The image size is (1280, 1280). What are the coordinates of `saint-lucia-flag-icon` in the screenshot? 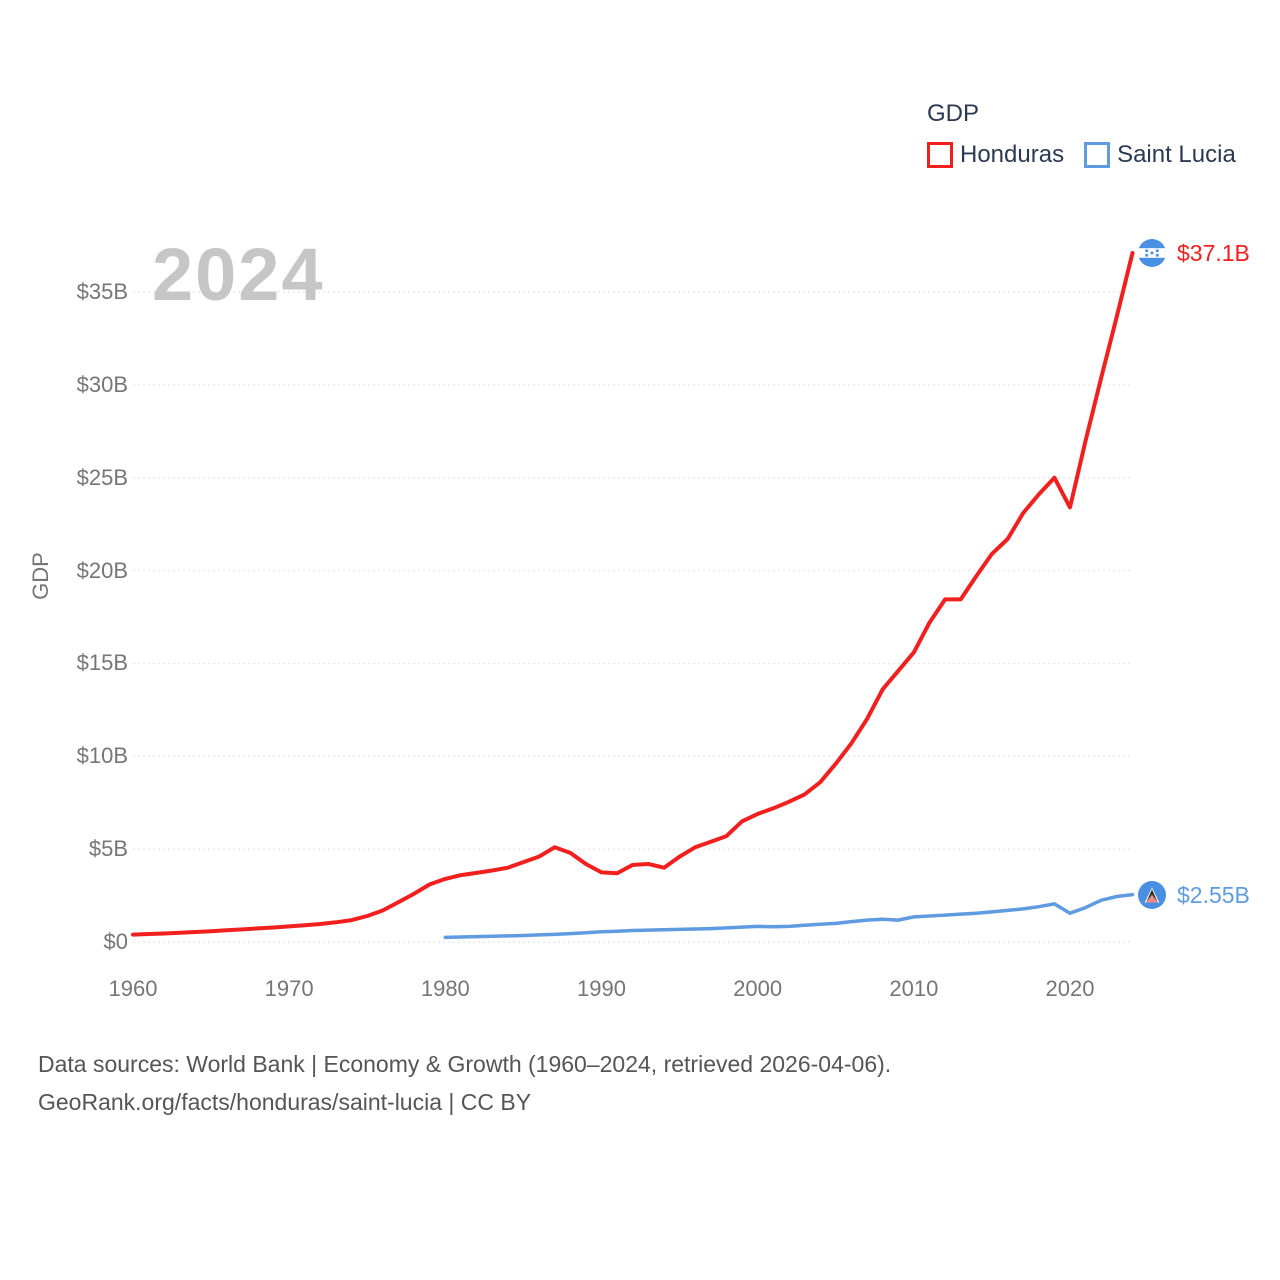 It's located at (1152, 894).